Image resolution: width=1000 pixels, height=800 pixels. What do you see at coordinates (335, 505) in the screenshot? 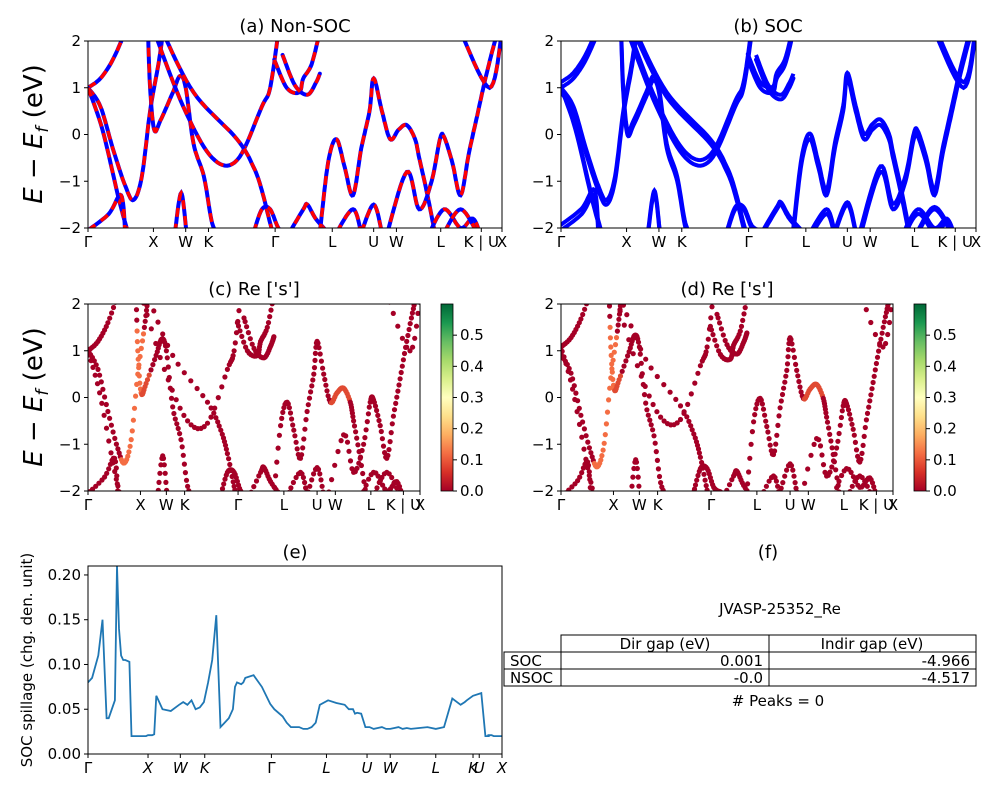
I see `panel-c-xtick-label: W` at bounding box center [335, 505].